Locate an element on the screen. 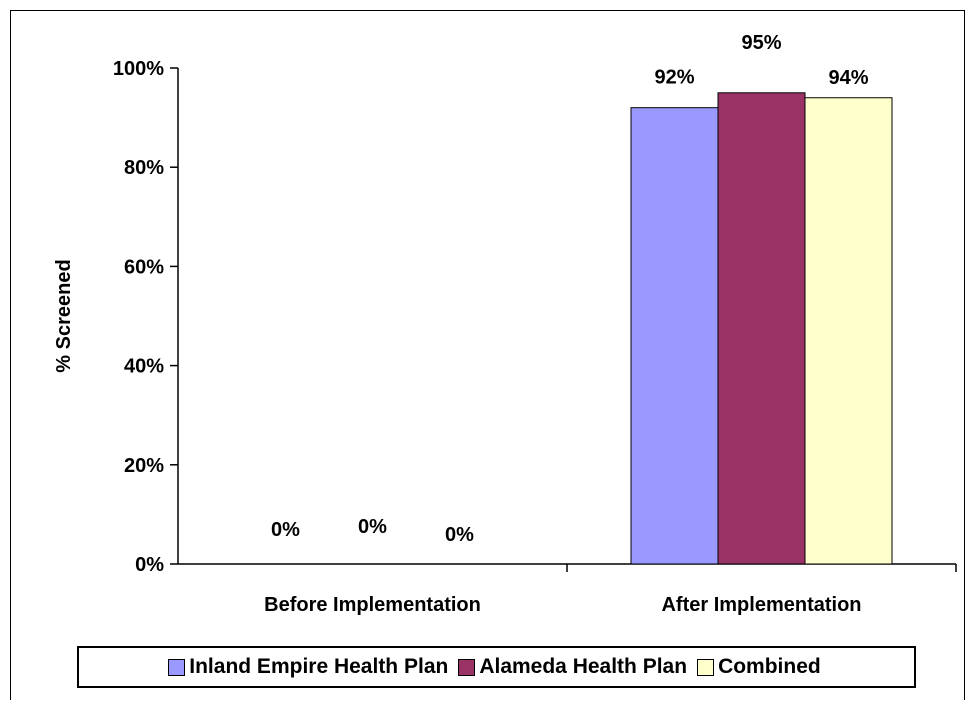  legend-label-combined: Combined is located at coordinates (769, 666).